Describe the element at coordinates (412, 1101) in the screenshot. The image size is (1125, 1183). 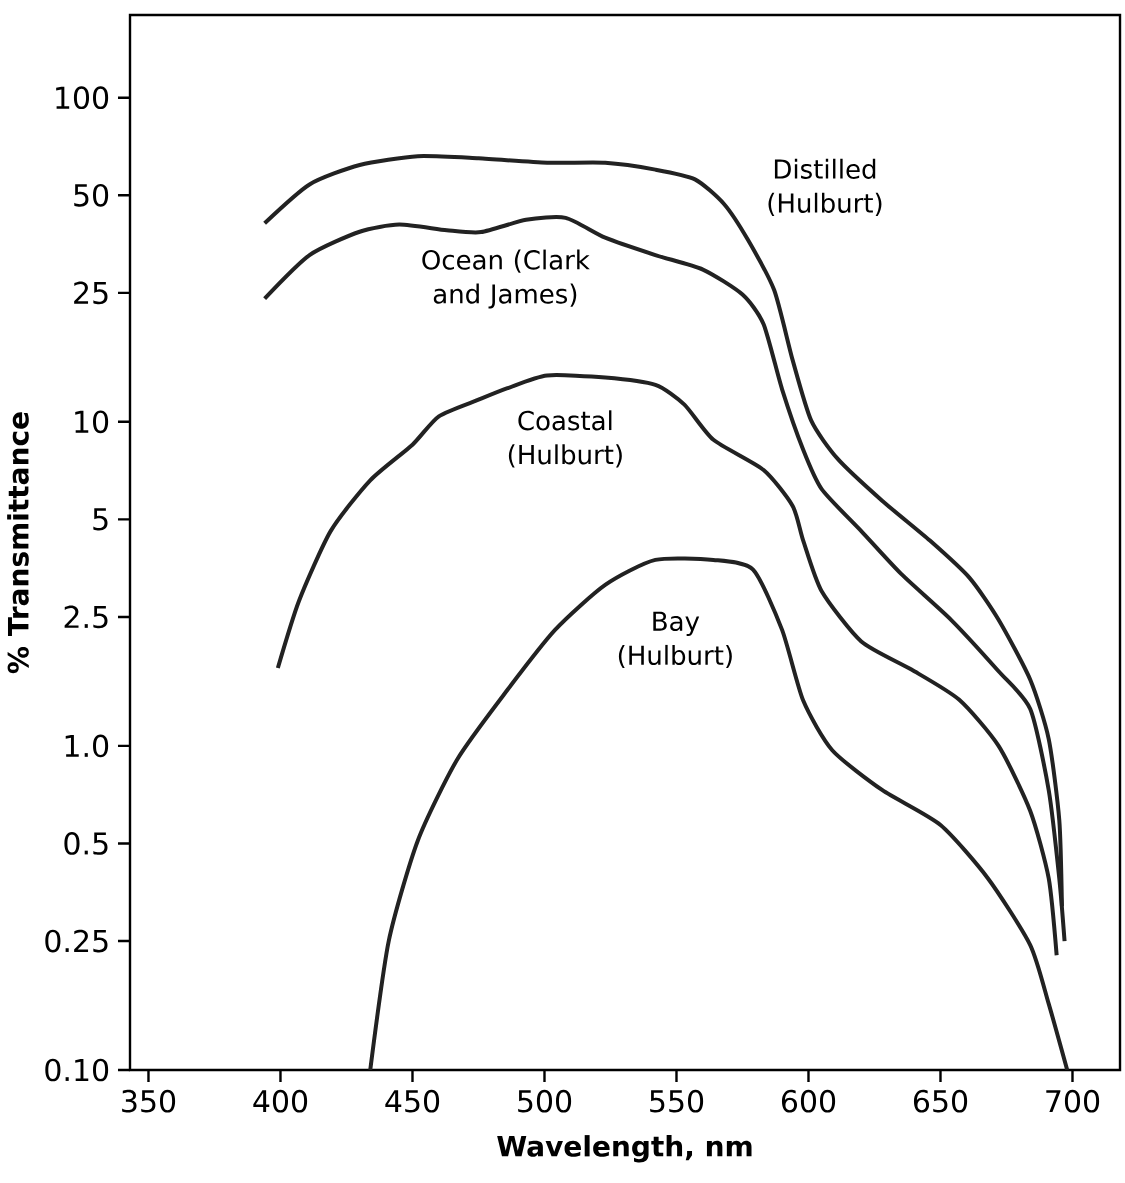
I see `x-tick-label: 450` at that location.